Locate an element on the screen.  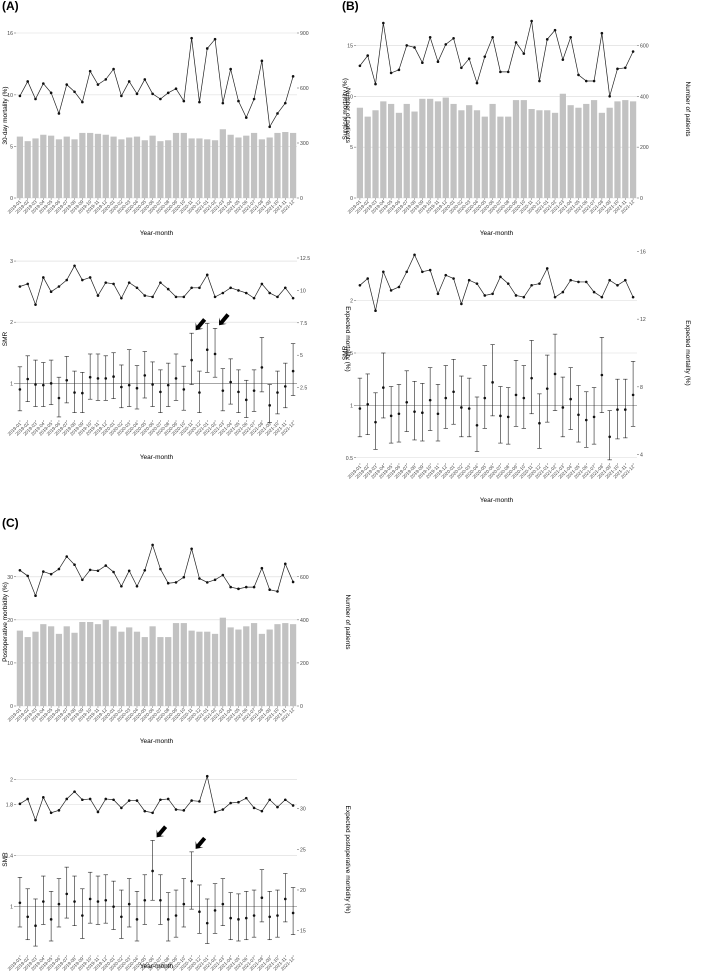
x-axis-title: Year-month is located at coordinates (497, 500).